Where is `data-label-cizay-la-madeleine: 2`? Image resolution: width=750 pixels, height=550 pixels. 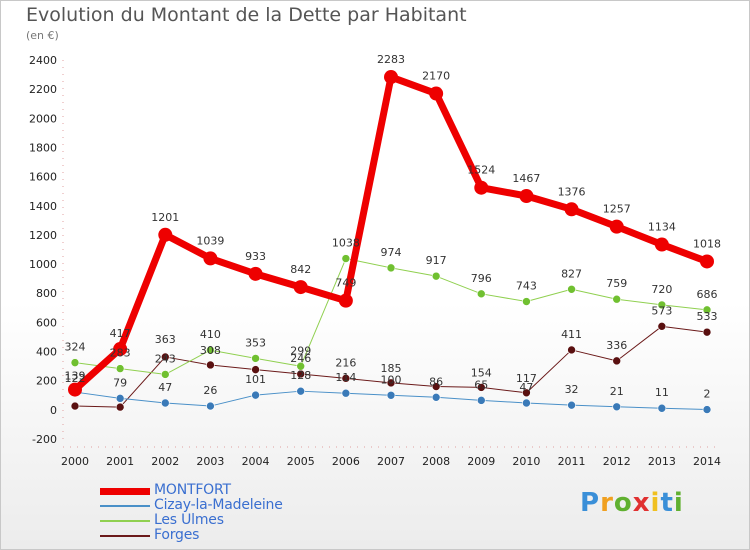 data-label-cizay-la-madeleine: 2 is located at coordinates (707, 394).